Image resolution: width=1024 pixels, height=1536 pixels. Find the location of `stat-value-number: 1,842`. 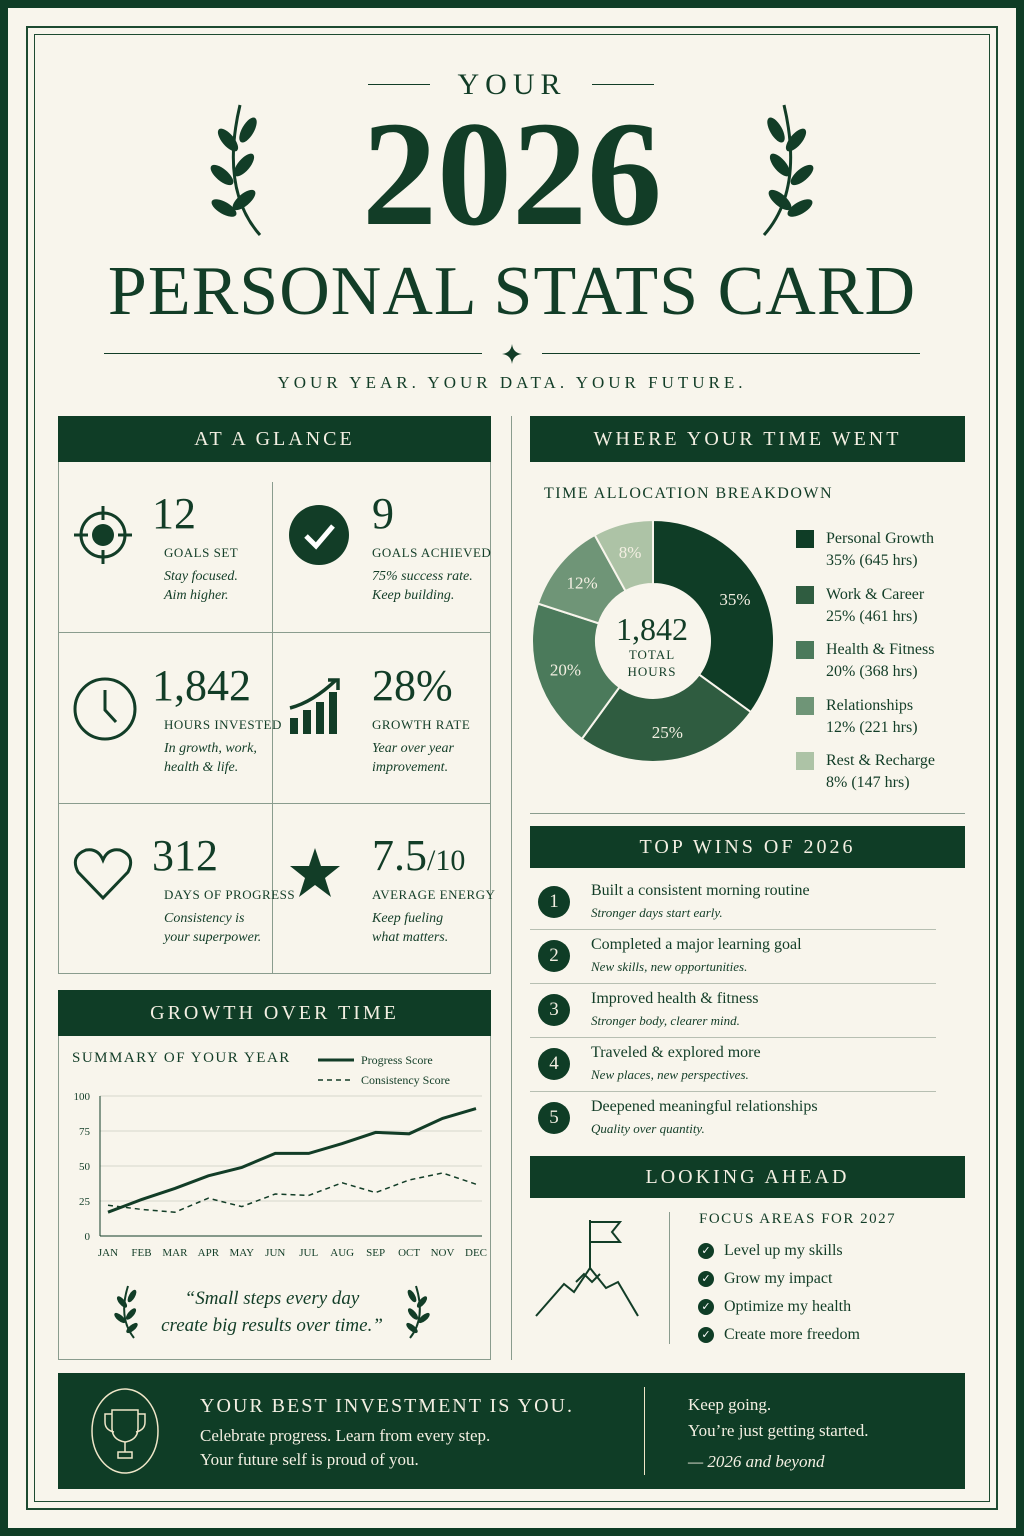

stat-value-number: 1,842 is located at coordinates (201, 685).